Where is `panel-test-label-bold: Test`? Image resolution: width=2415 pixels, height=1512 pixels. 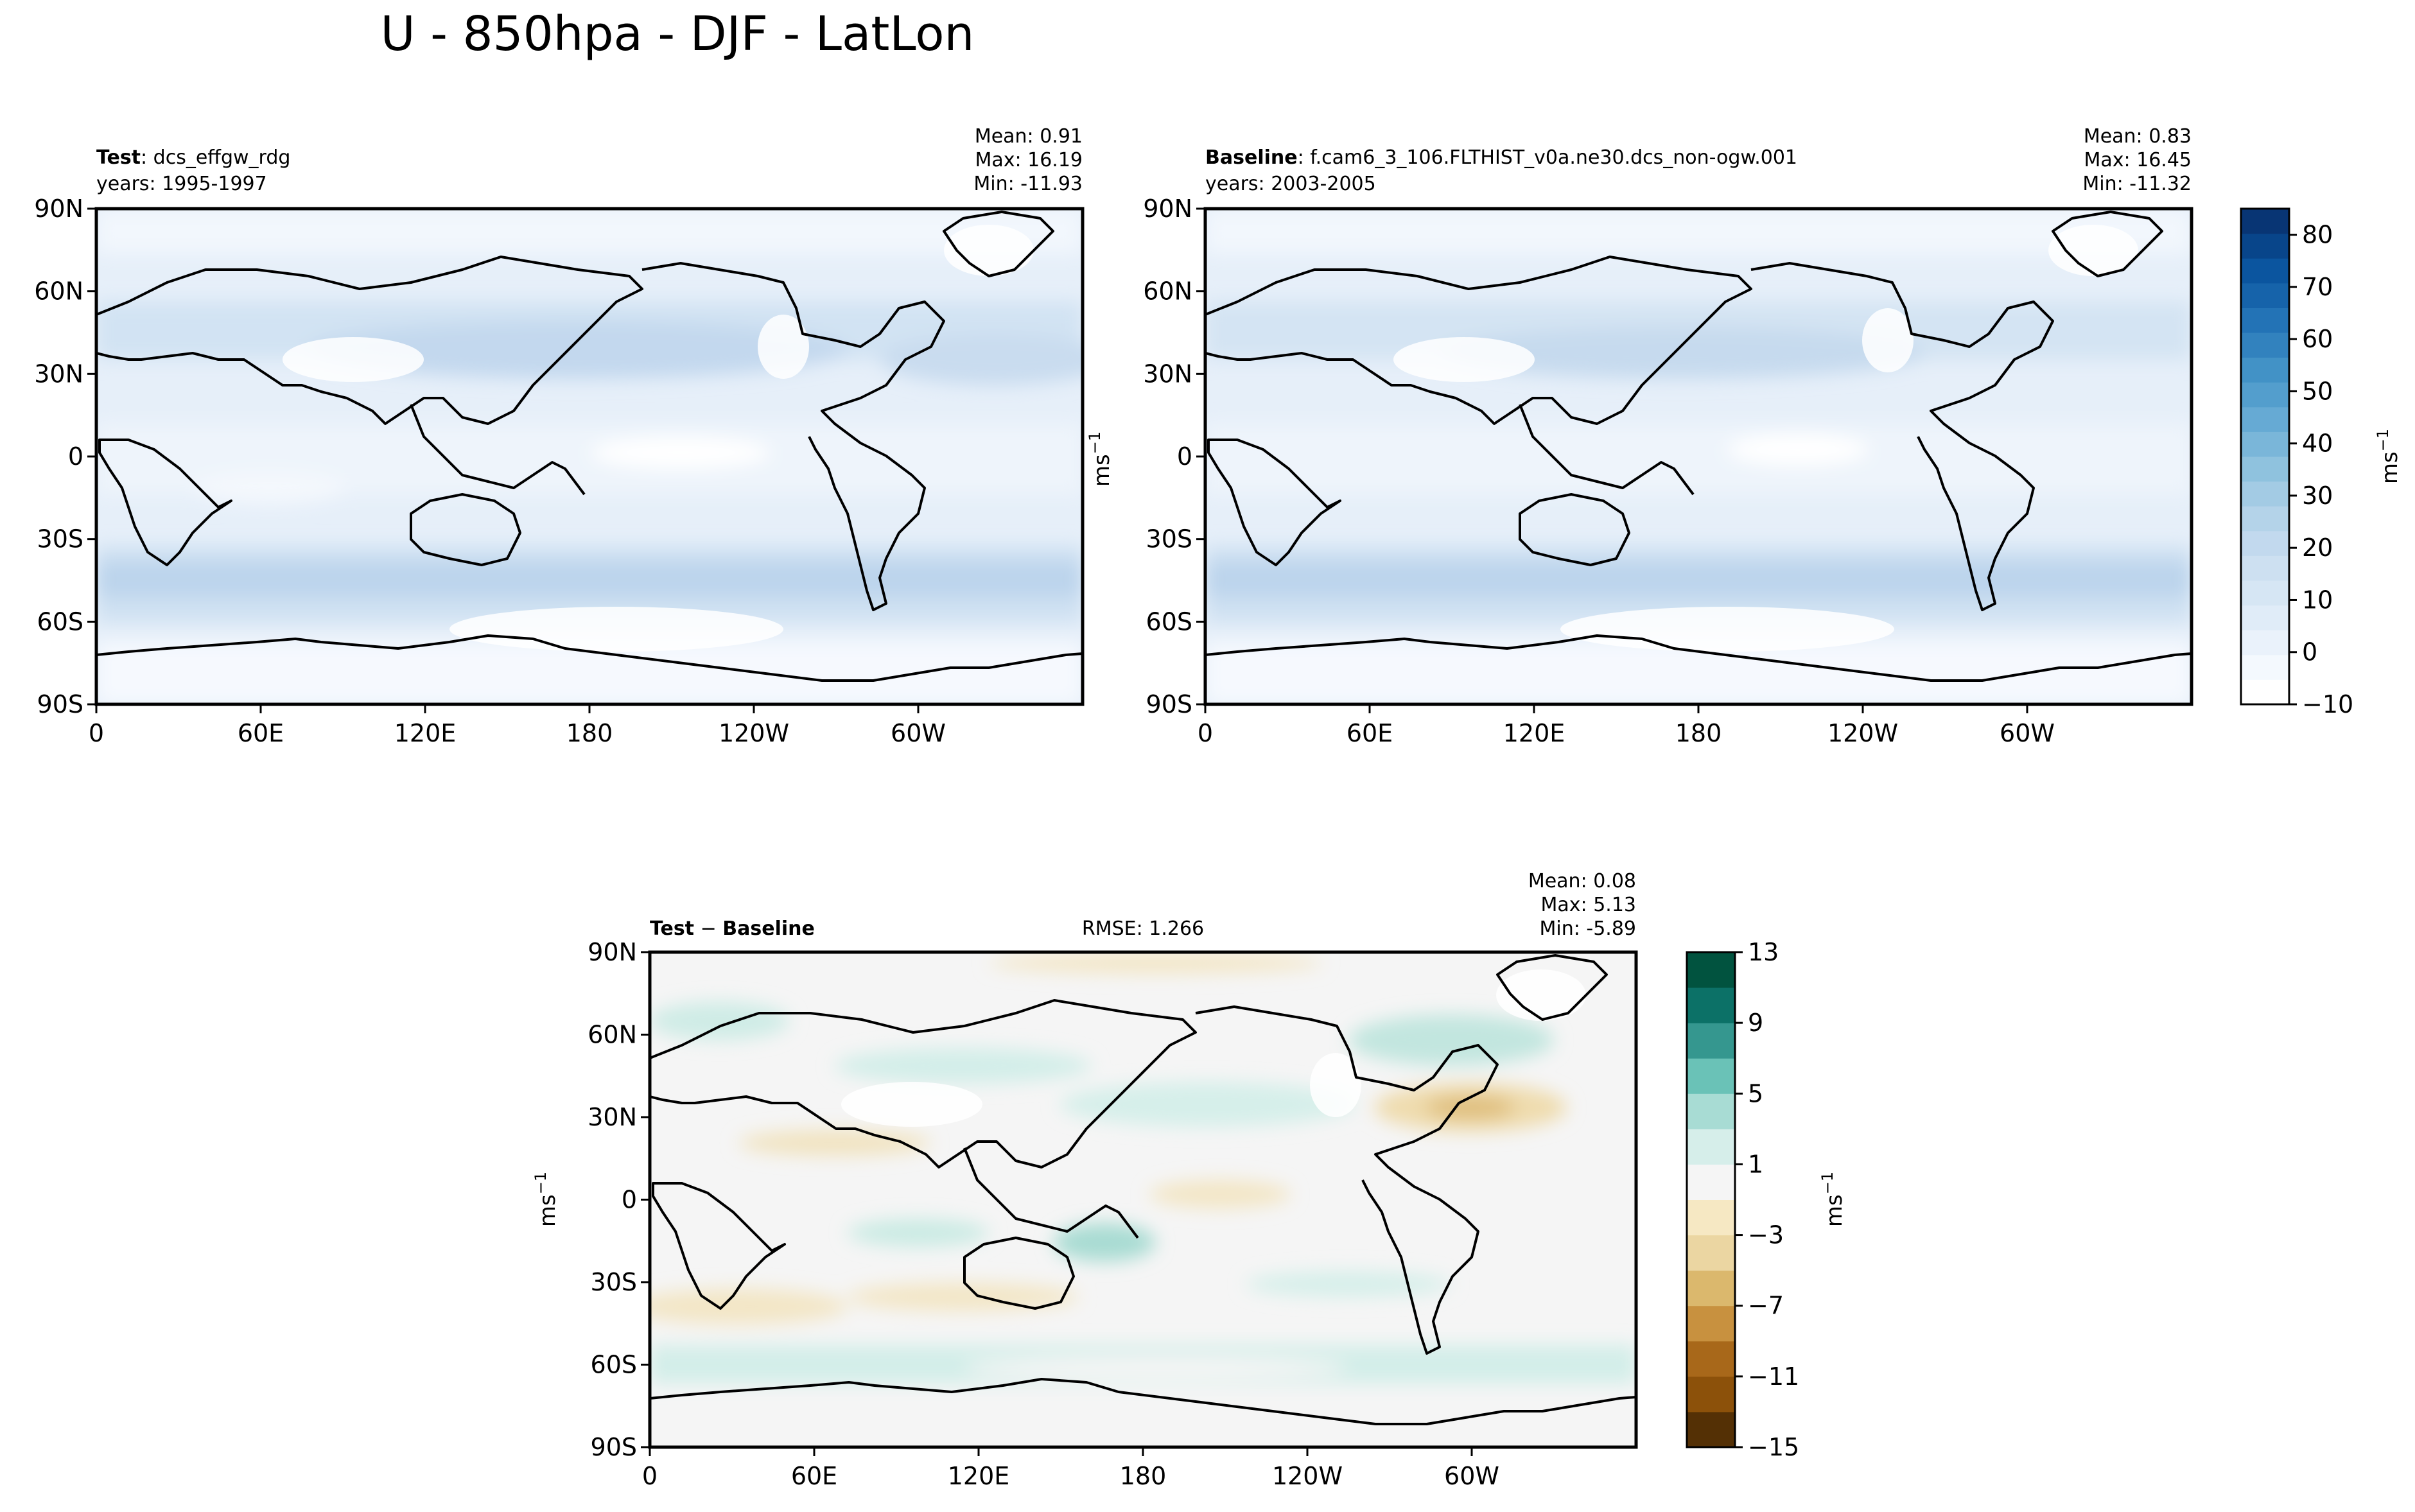 panel-test-label-bold: Test is located at coordinates (118, 157).